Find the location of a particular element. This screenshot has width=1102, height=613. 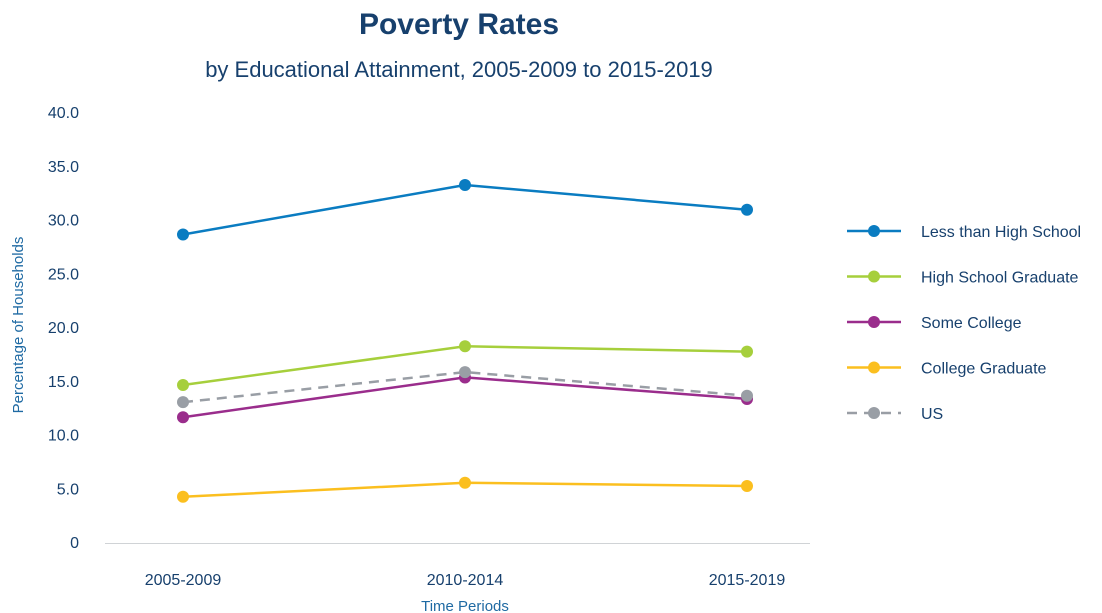

legend-item: US is located at coordinates (895, 414).